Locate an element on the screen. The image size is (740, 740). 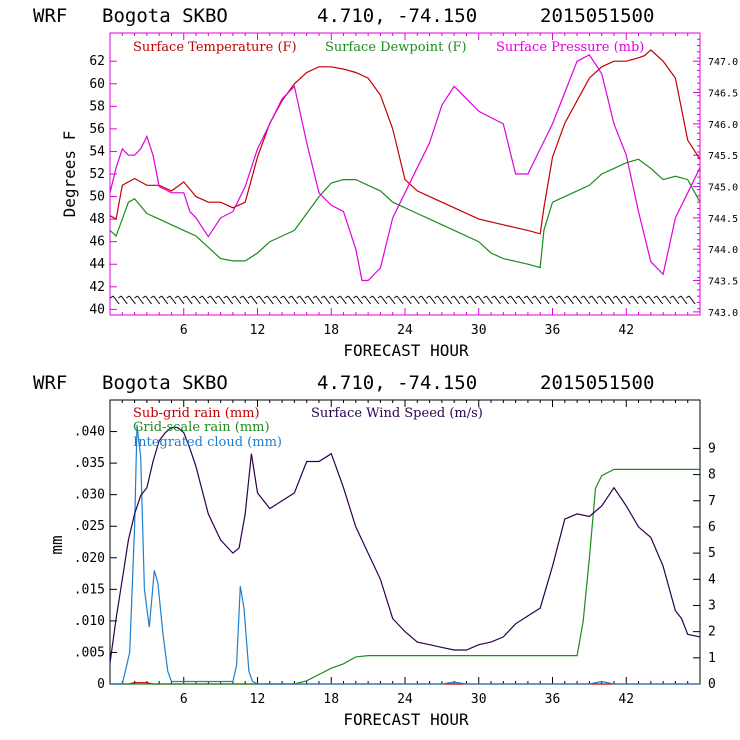
x-tick-label: 36 is located at coordinates (553, 330).